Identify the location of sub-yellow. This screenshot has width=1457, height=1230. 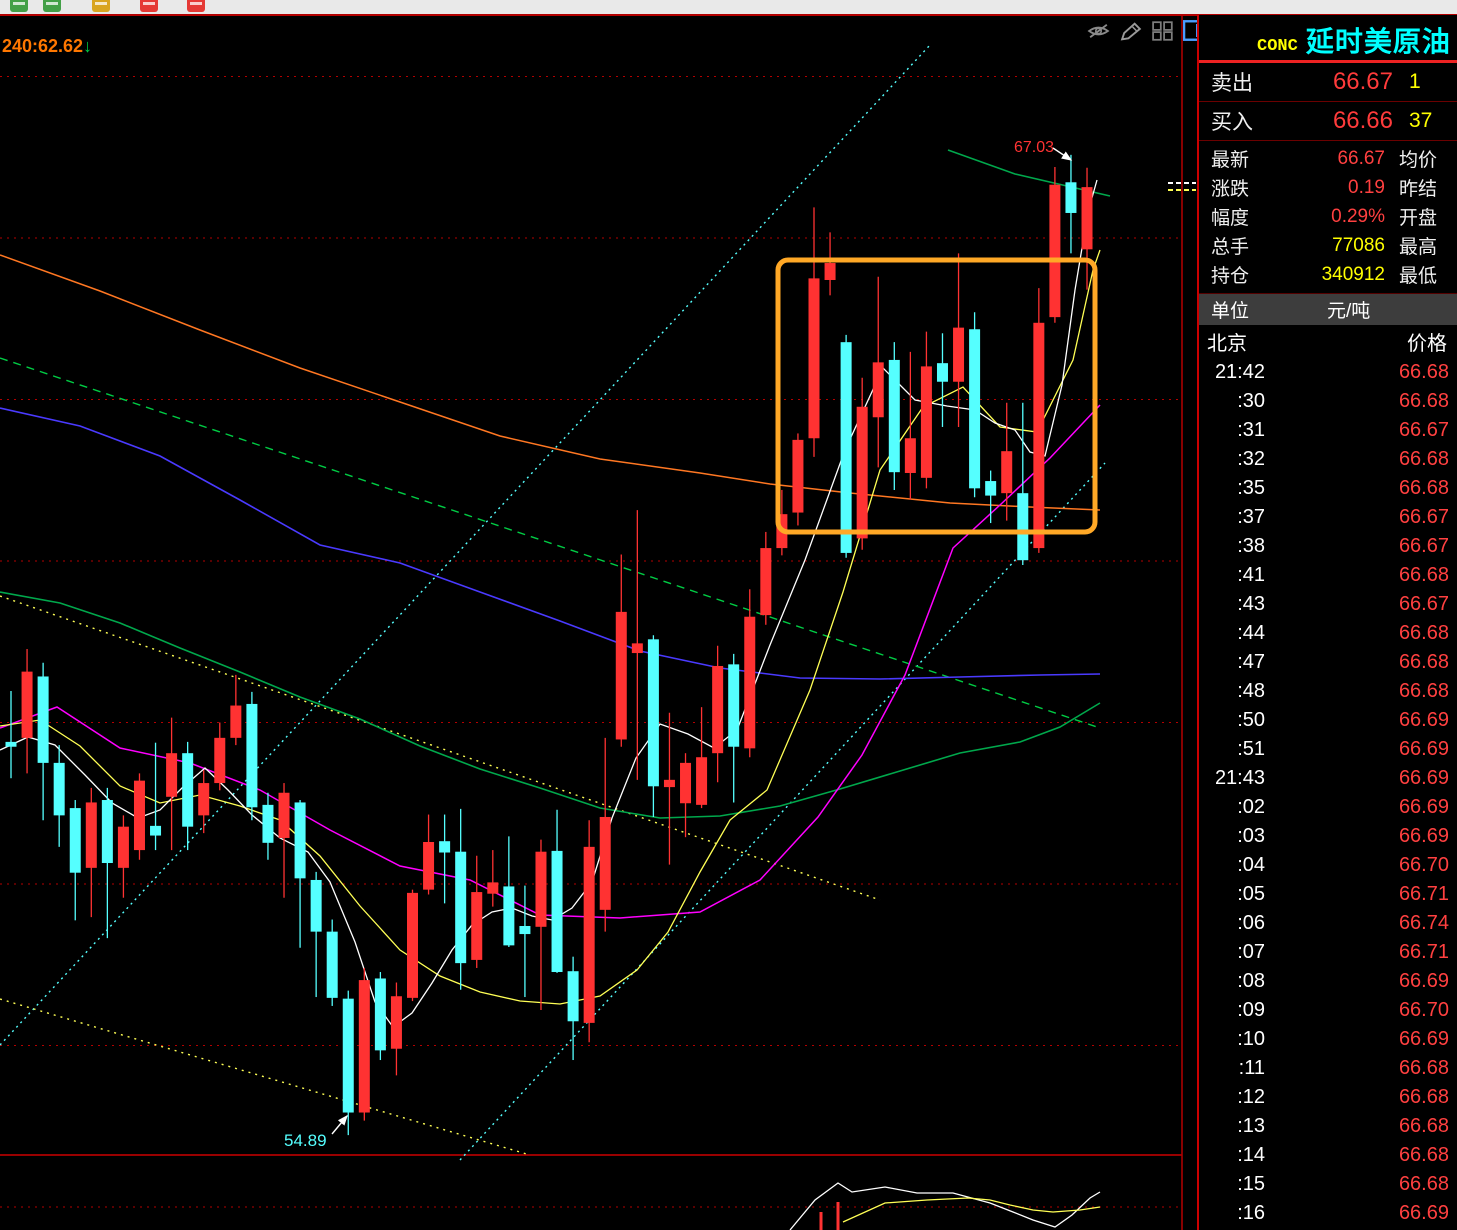
(971, 1210).